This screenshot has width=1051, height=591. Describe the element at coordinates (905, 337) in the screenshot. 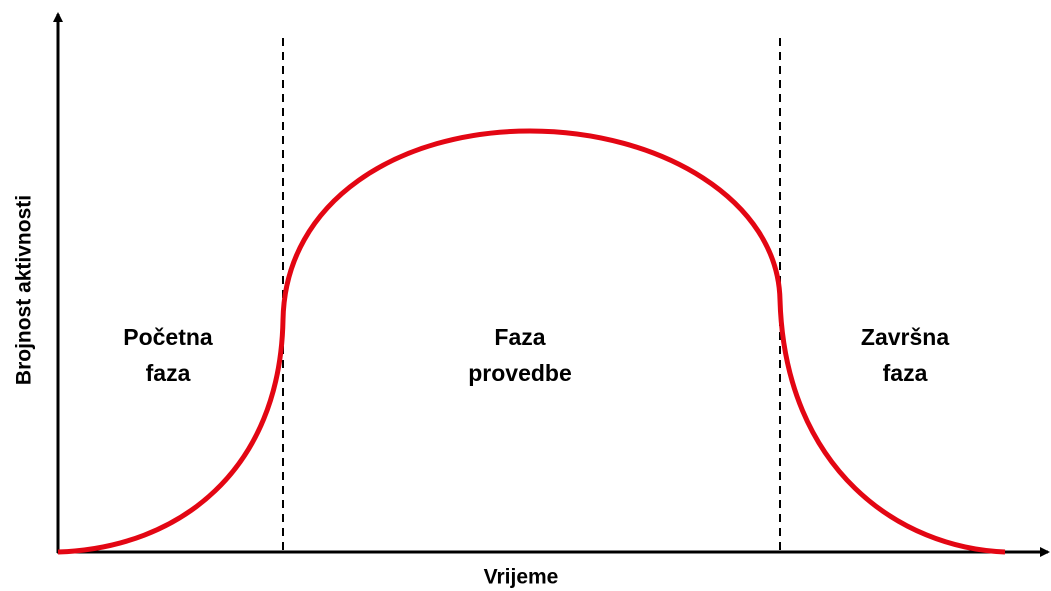

I see `phase-label: Završna` at that location.